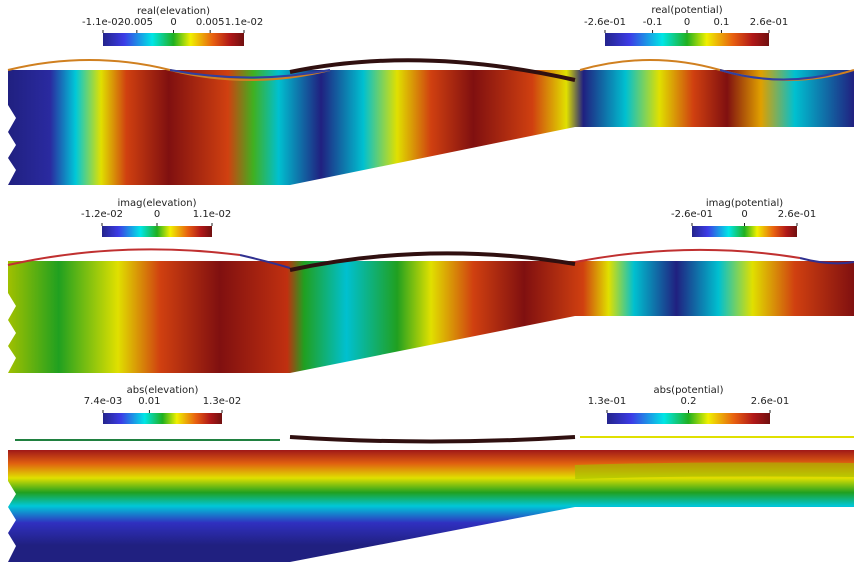  What do you see at coordinates (156, 203) in the screenshot?
I see `colorbar-title: imag(elevation)` at bounding box center [156, 203].